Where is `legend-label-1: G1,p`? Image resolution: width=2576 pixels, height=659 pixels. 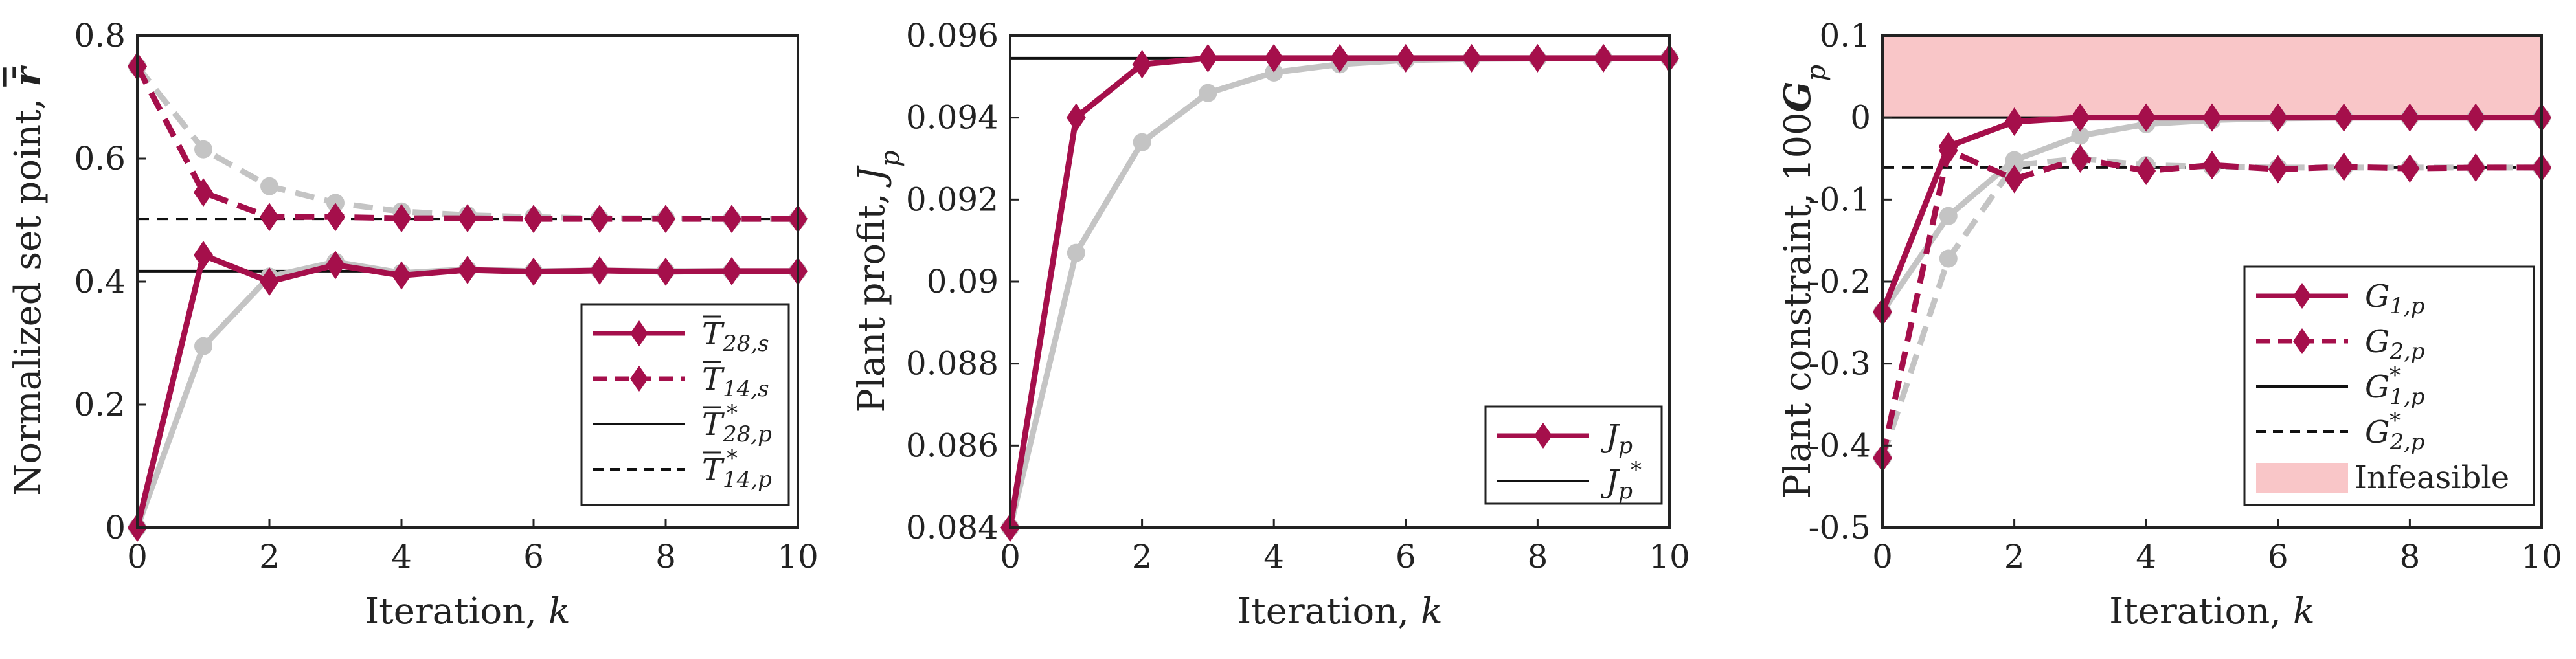
legend-label-1: G1,p is located at coordinates (2395, 298).